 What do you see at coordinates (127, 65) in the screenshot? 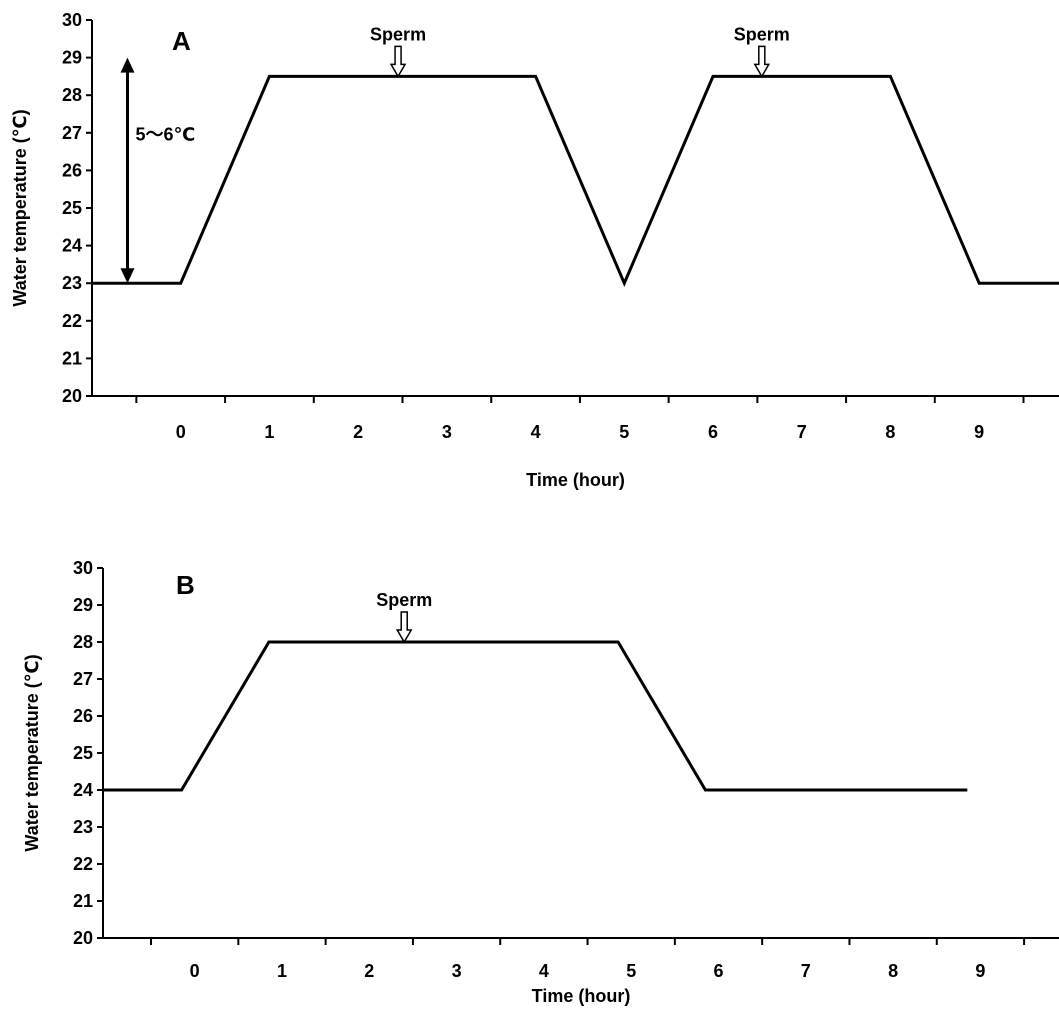
I see `arrow-up-icon` at bounding box center [127, 65].